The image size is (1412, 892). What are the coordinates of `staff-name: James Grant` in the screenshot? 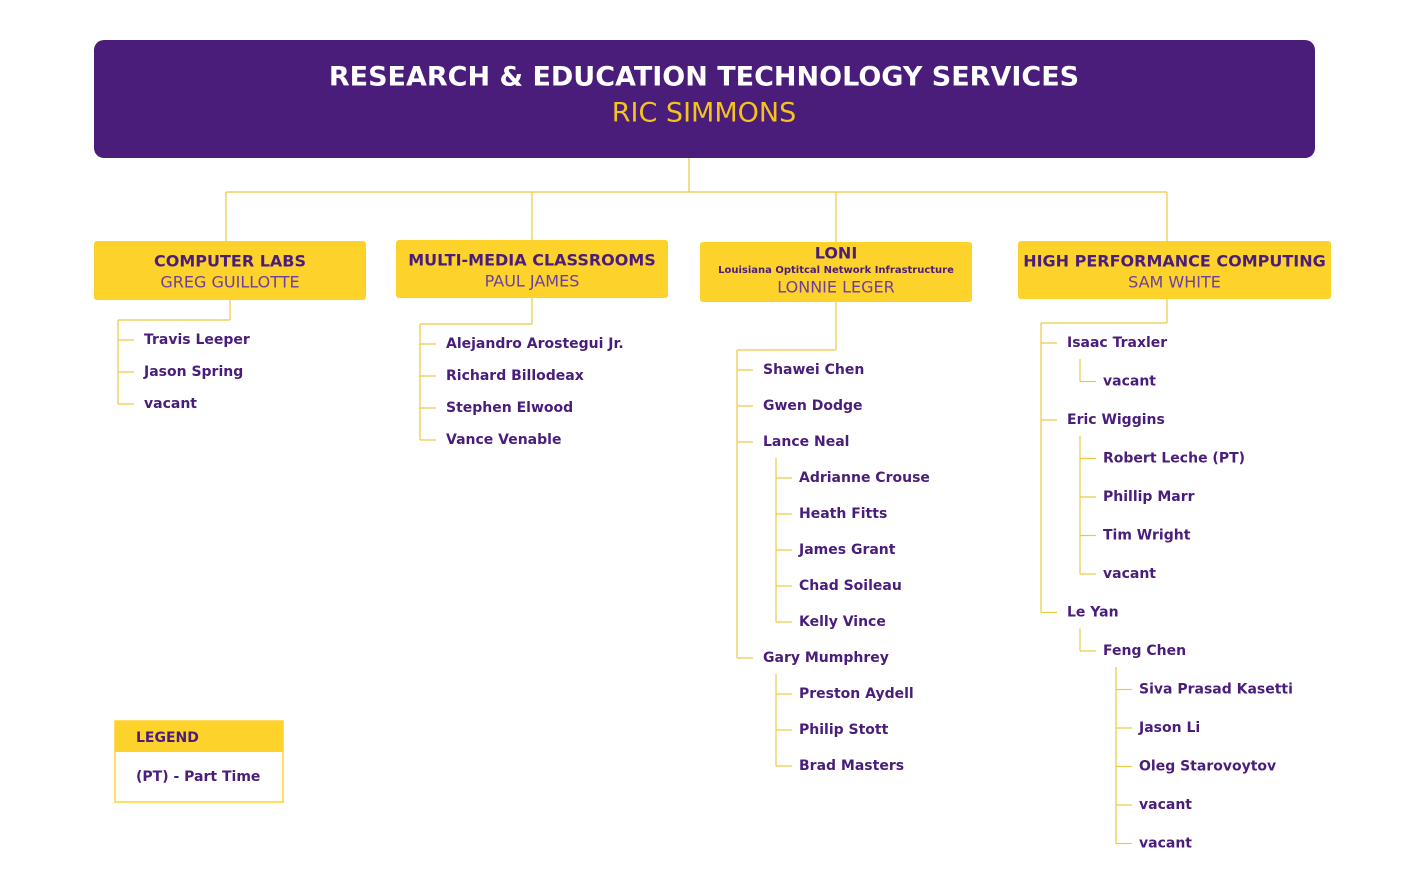 It's located at (847, 550).